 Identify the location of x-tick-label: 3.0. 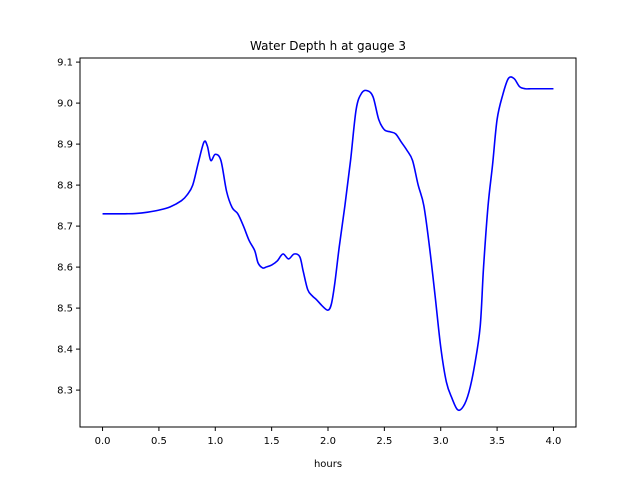
(441, 441).